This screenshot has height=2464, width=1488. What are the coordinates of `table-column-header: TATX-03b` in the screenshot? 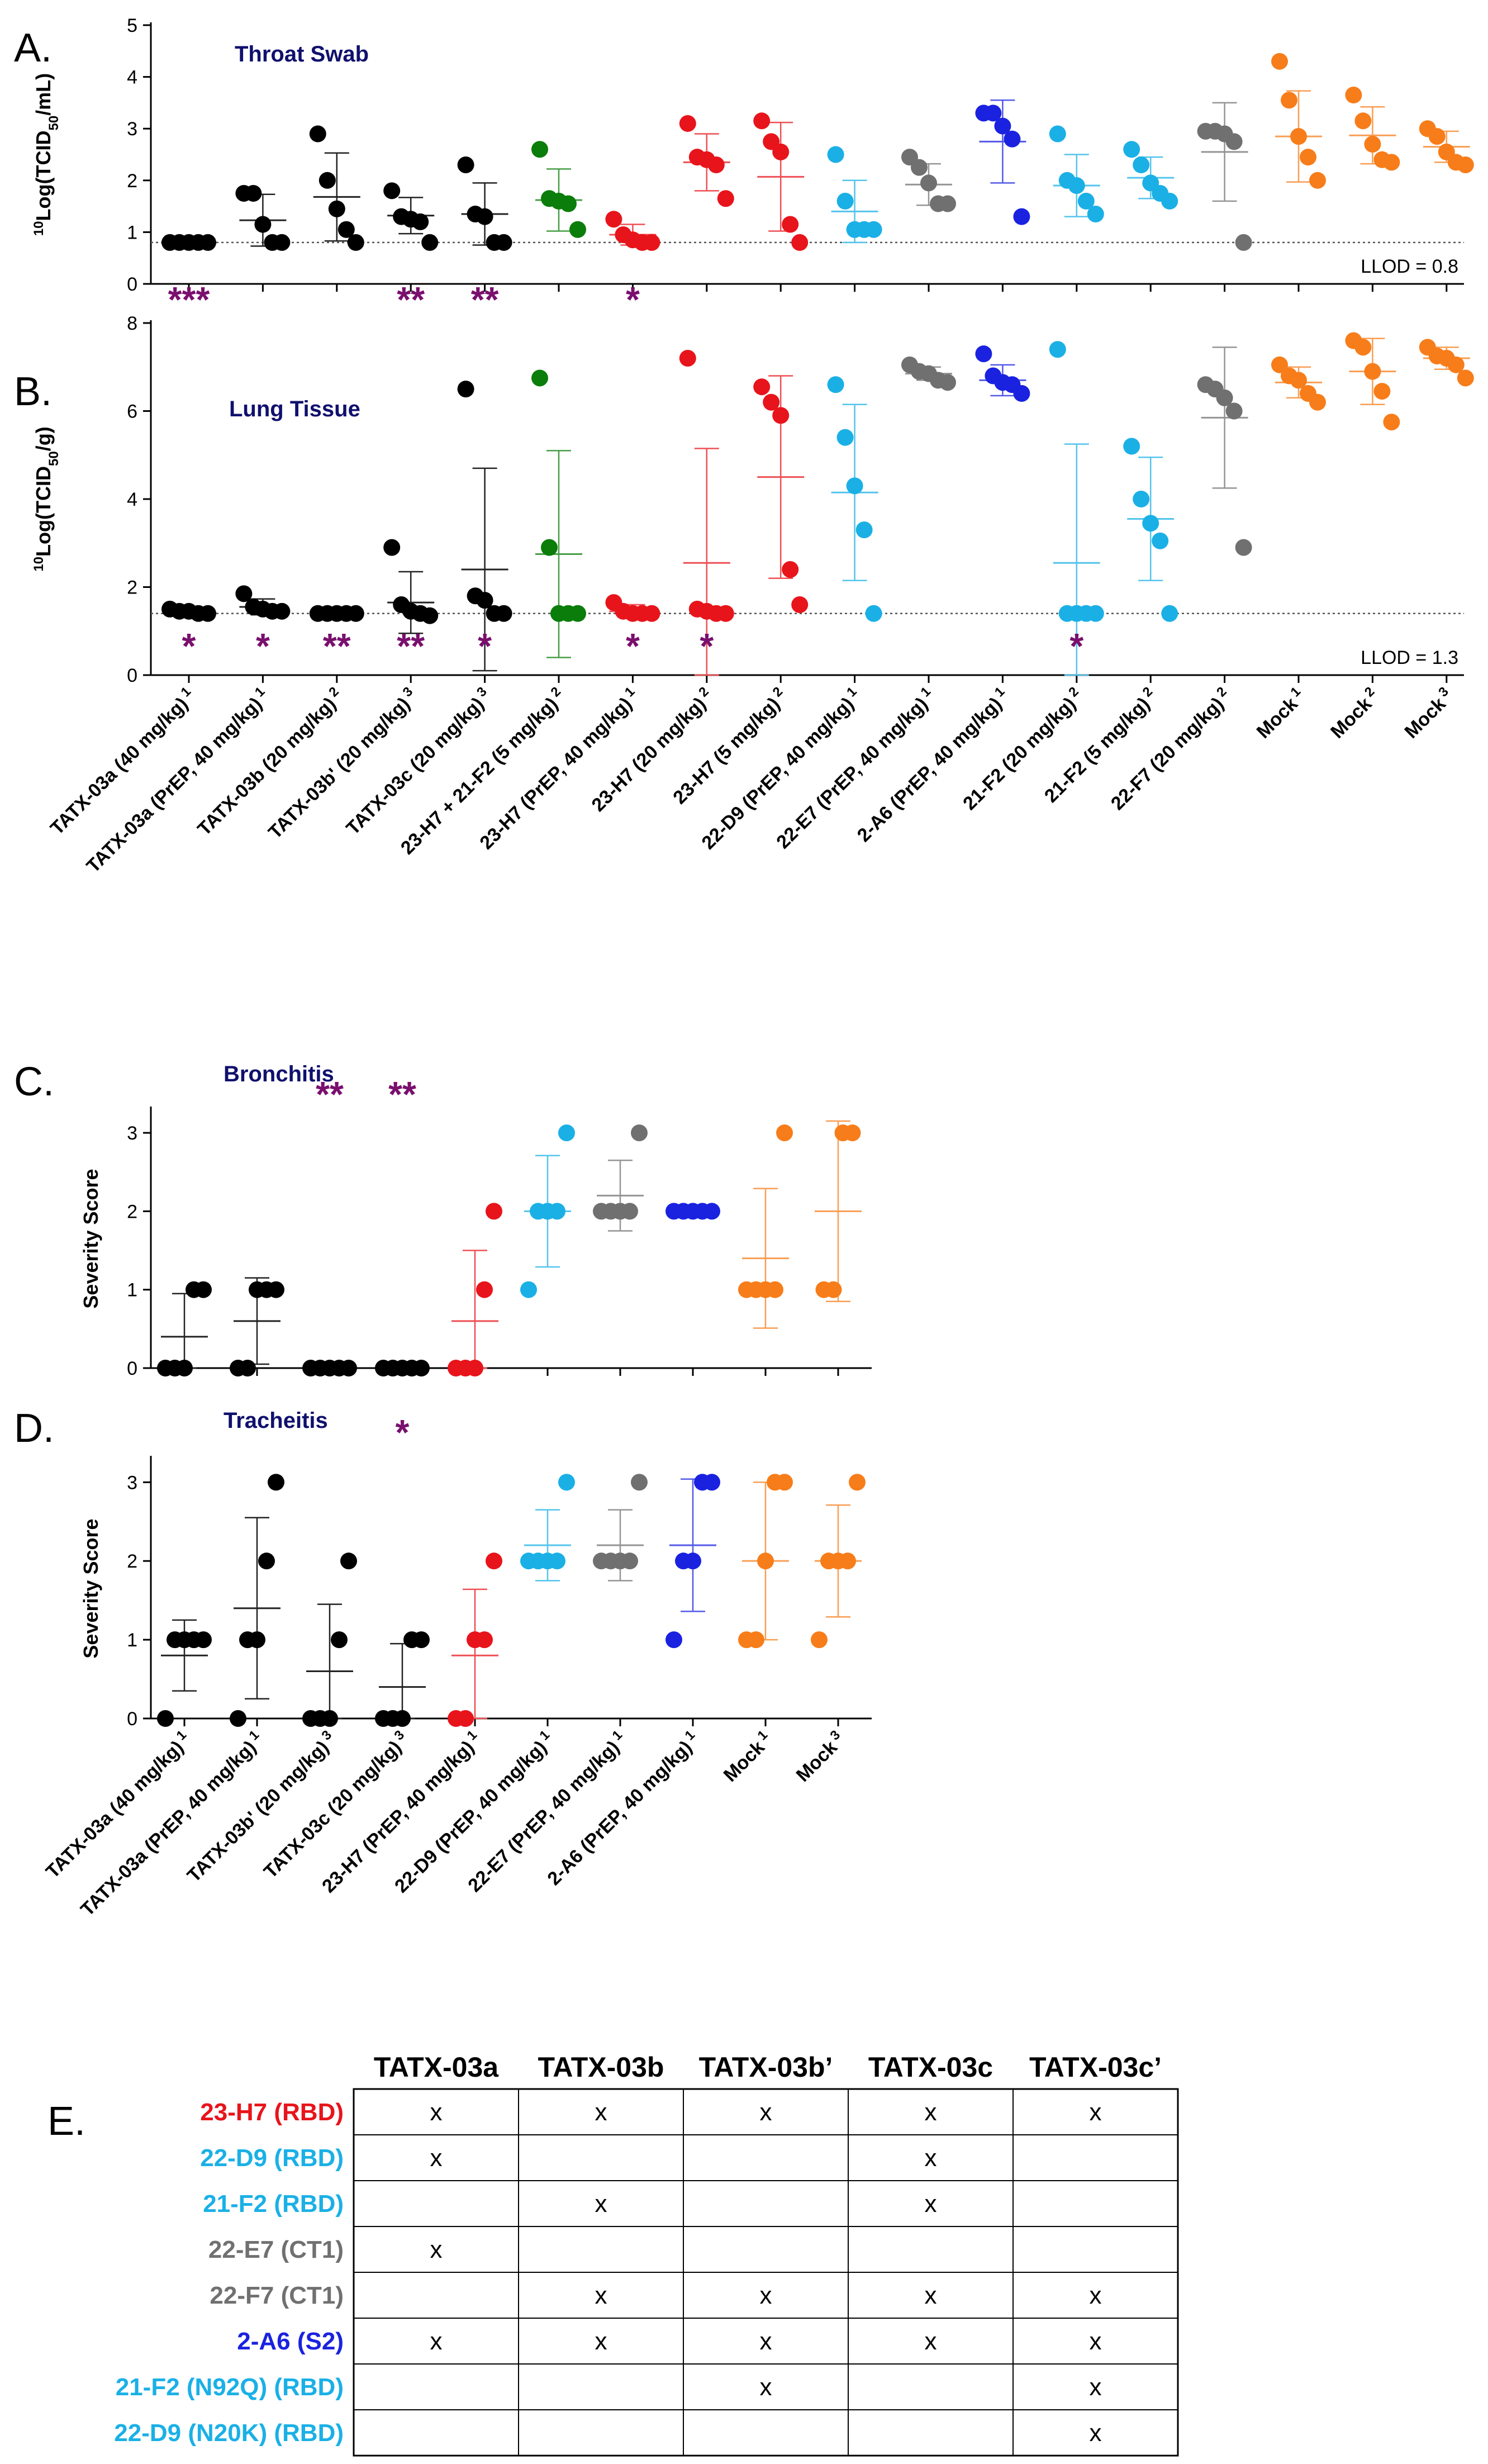 It's located at (601, 2067).